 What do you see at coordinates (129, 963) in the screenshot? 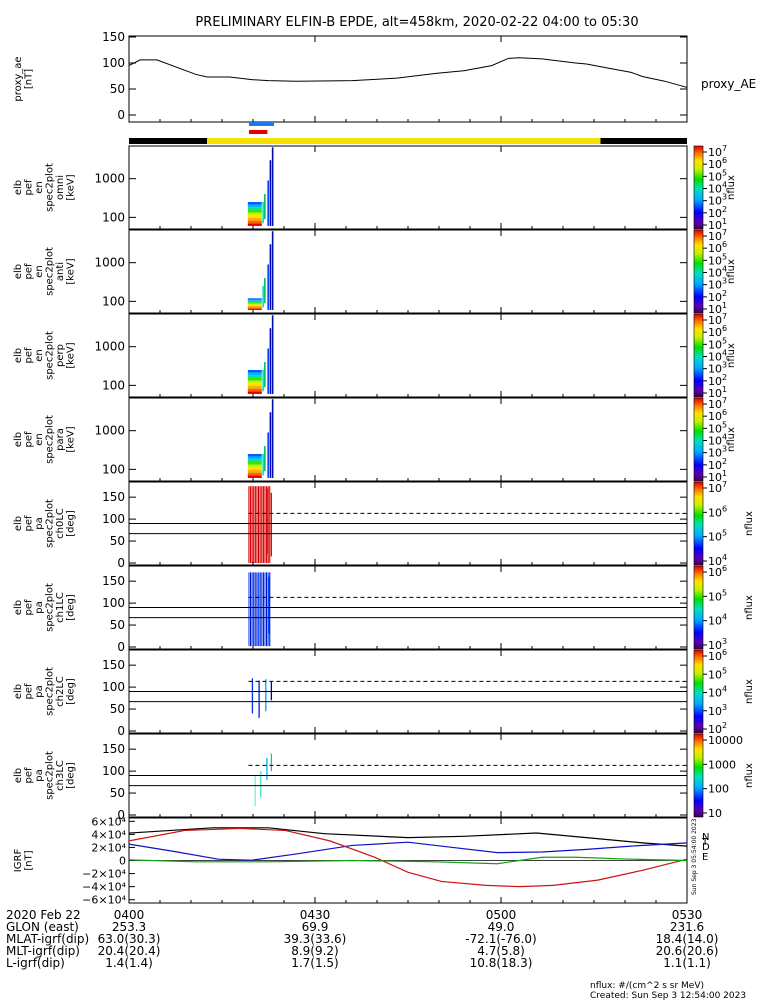
I see `axis-row-value: 1.4(1.4)` at bounding box center [129, 963].